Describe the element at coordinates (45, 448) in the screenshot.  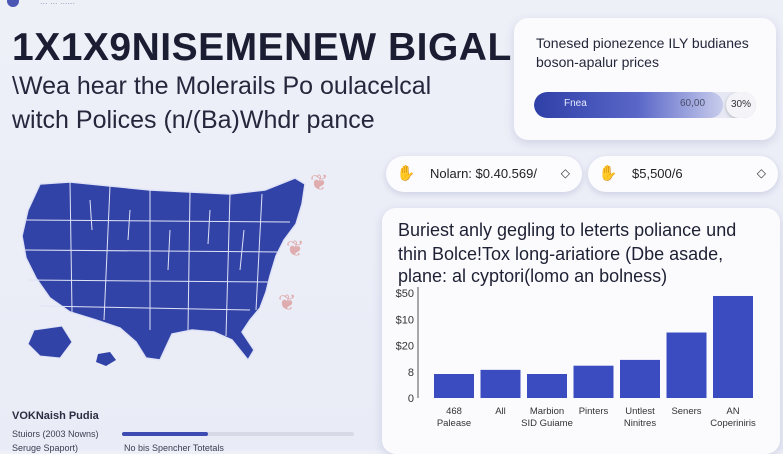
I see `map-legend-line-b: Seruge Spaport)` at that location.